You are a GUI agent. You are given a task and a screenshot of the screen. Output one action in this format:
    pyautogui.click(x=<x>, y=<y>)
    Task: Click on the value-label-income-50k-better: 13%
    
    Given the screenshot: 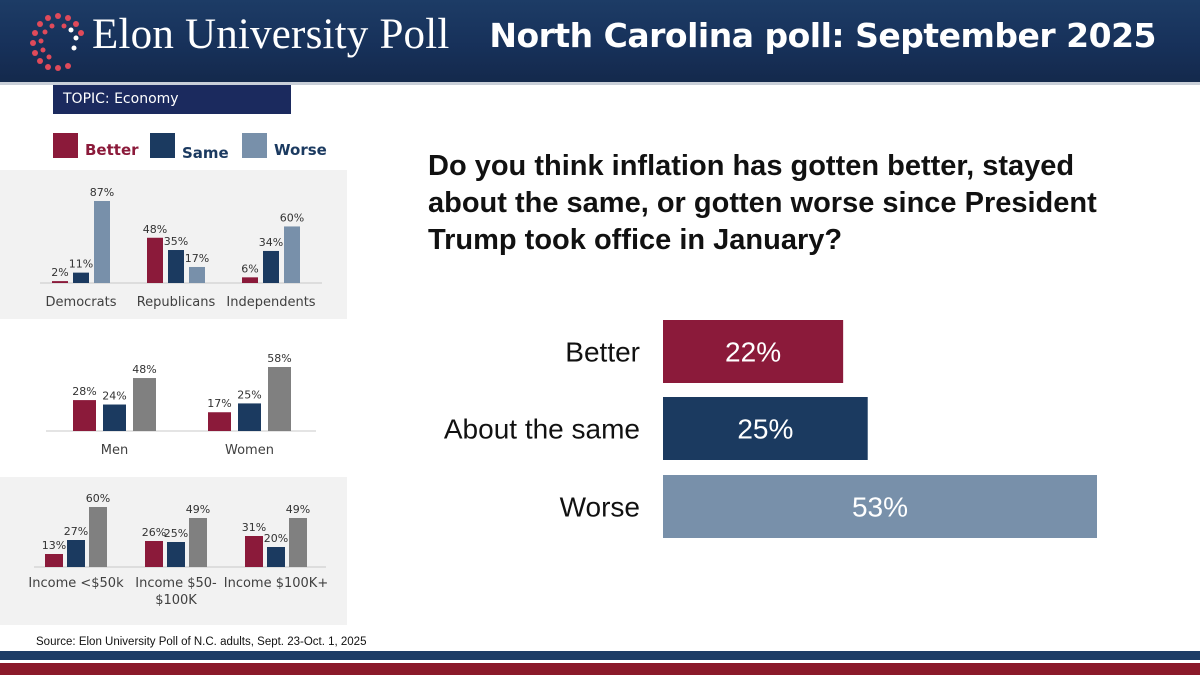 What is the action you would take?
    pyautogui.click(x=54, y=545)
    